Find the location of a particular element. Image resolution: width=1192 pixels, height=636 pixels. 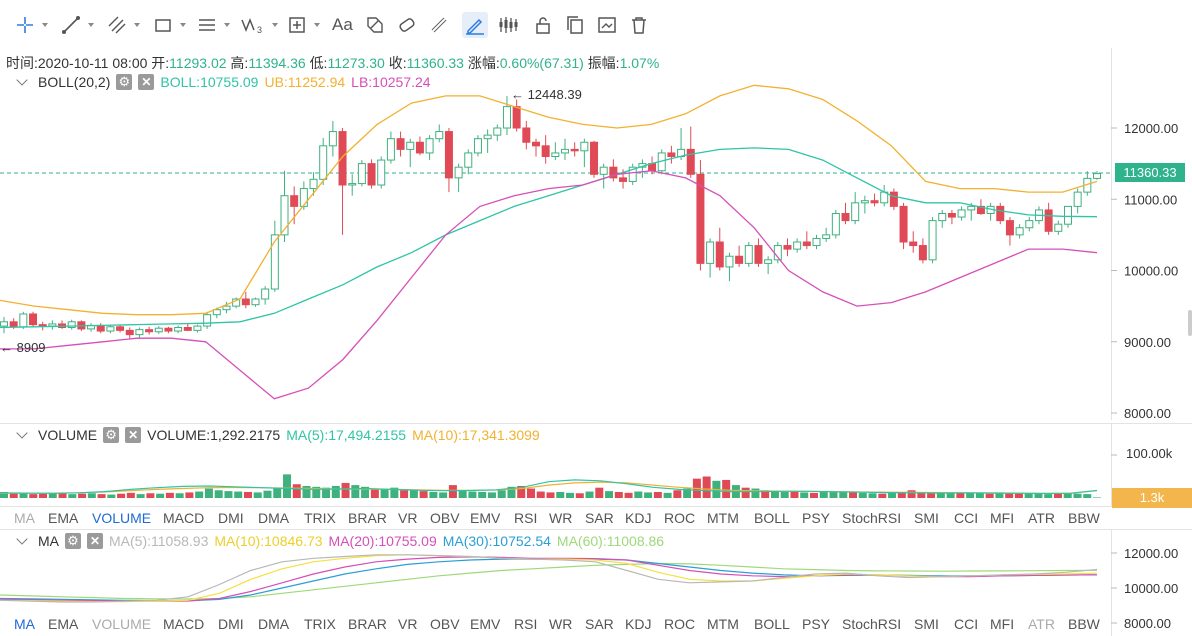

trend-line-tool-icon is located at coordinates (77, 25).